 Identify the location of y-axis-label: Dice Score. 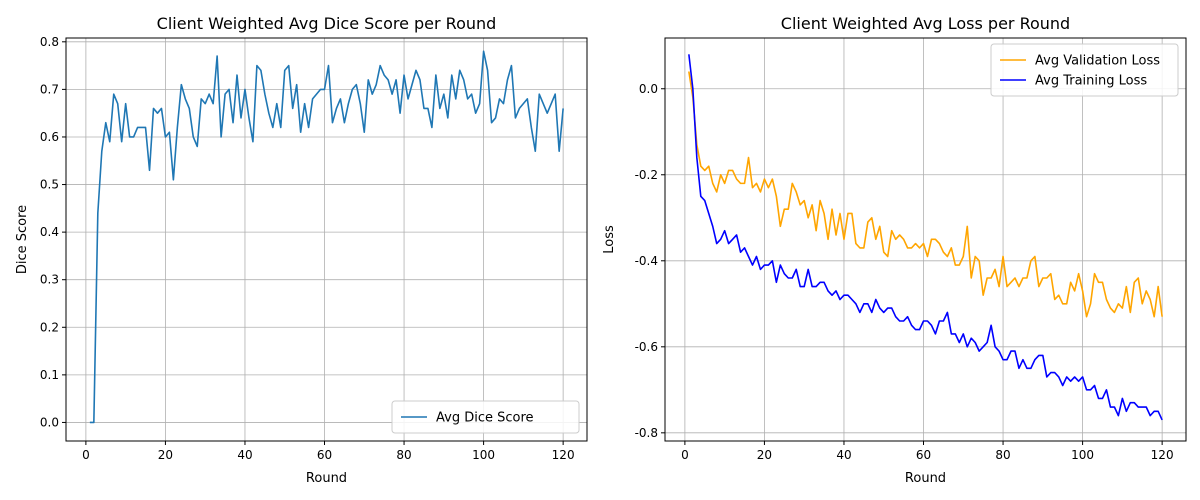
(22, 239).